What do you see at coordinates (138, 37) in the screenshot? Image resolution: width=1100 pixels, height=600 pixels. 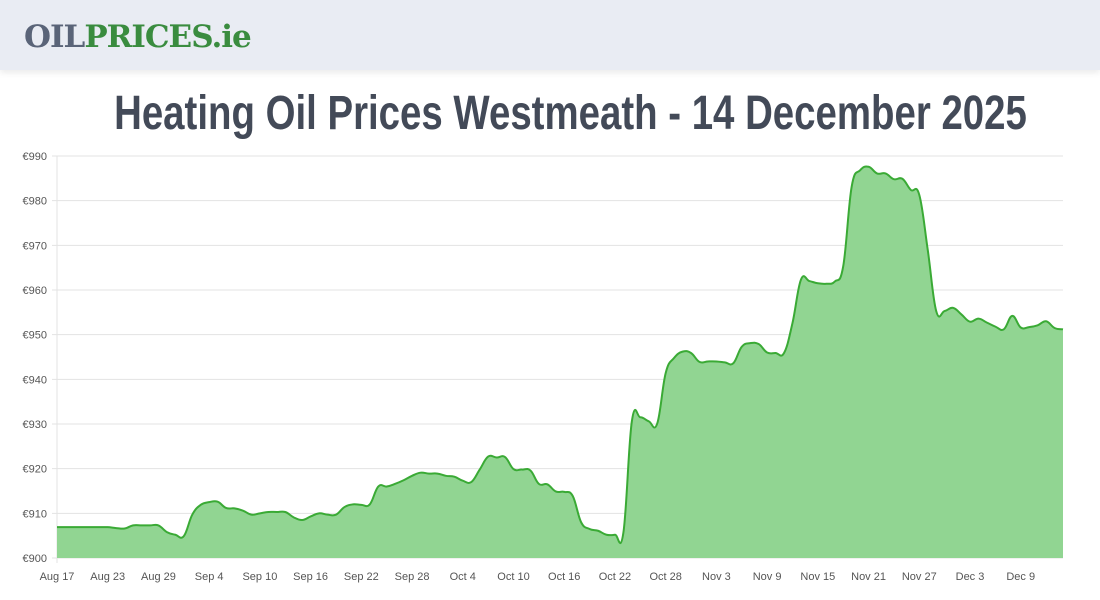 I see `site-logo: OILPRICES.ie` at bounding box center [138, 37].